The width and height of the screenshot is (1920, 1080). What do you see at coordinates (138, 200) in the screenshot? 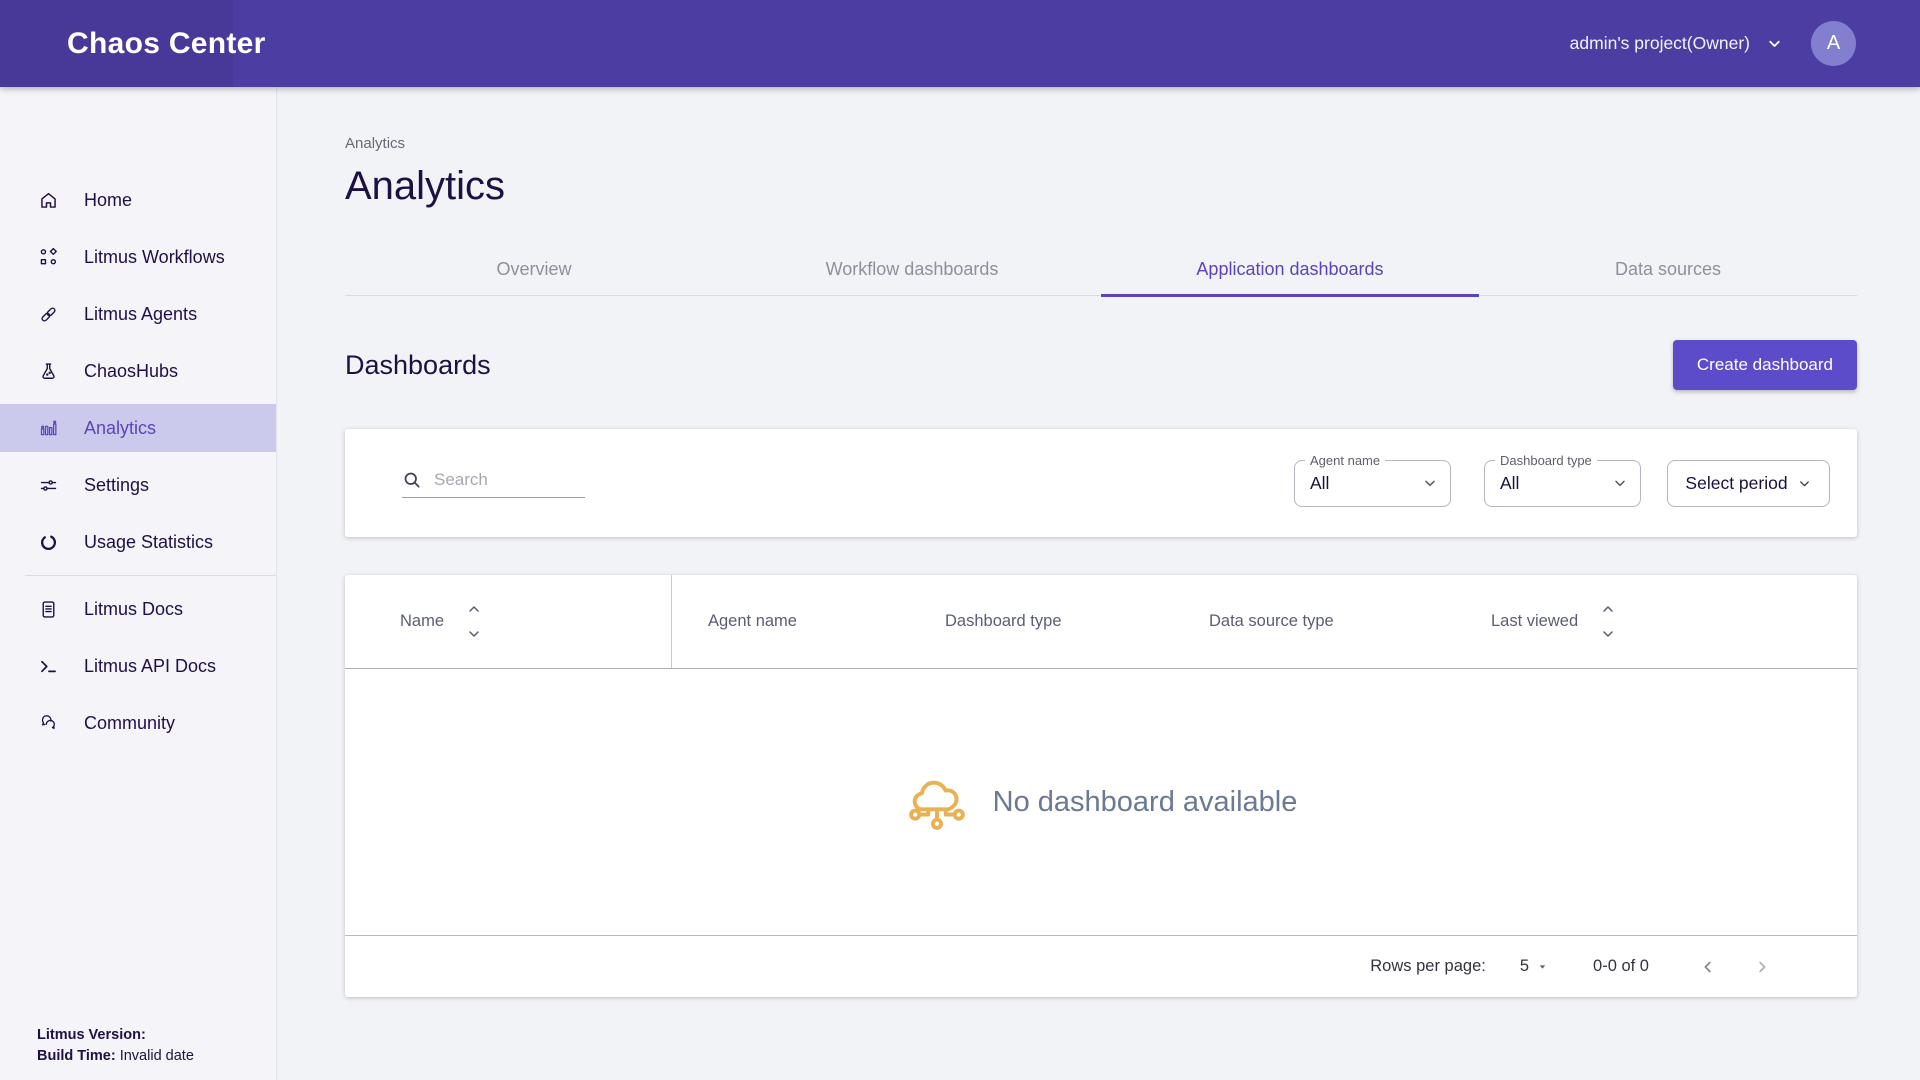
I see `sidebar-item-home: Home` at bounding box center [138, 200].